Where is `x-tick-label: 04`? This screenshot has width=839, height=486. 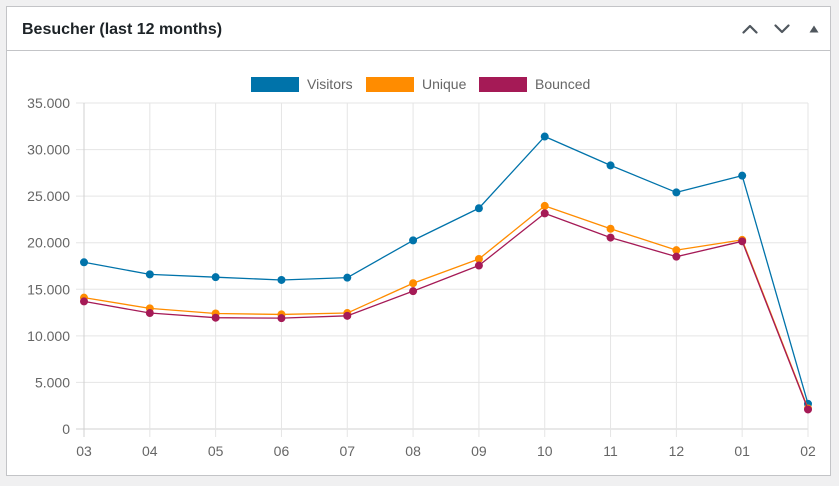
x-tick-label: 04 is located at coordinates (150, 451).